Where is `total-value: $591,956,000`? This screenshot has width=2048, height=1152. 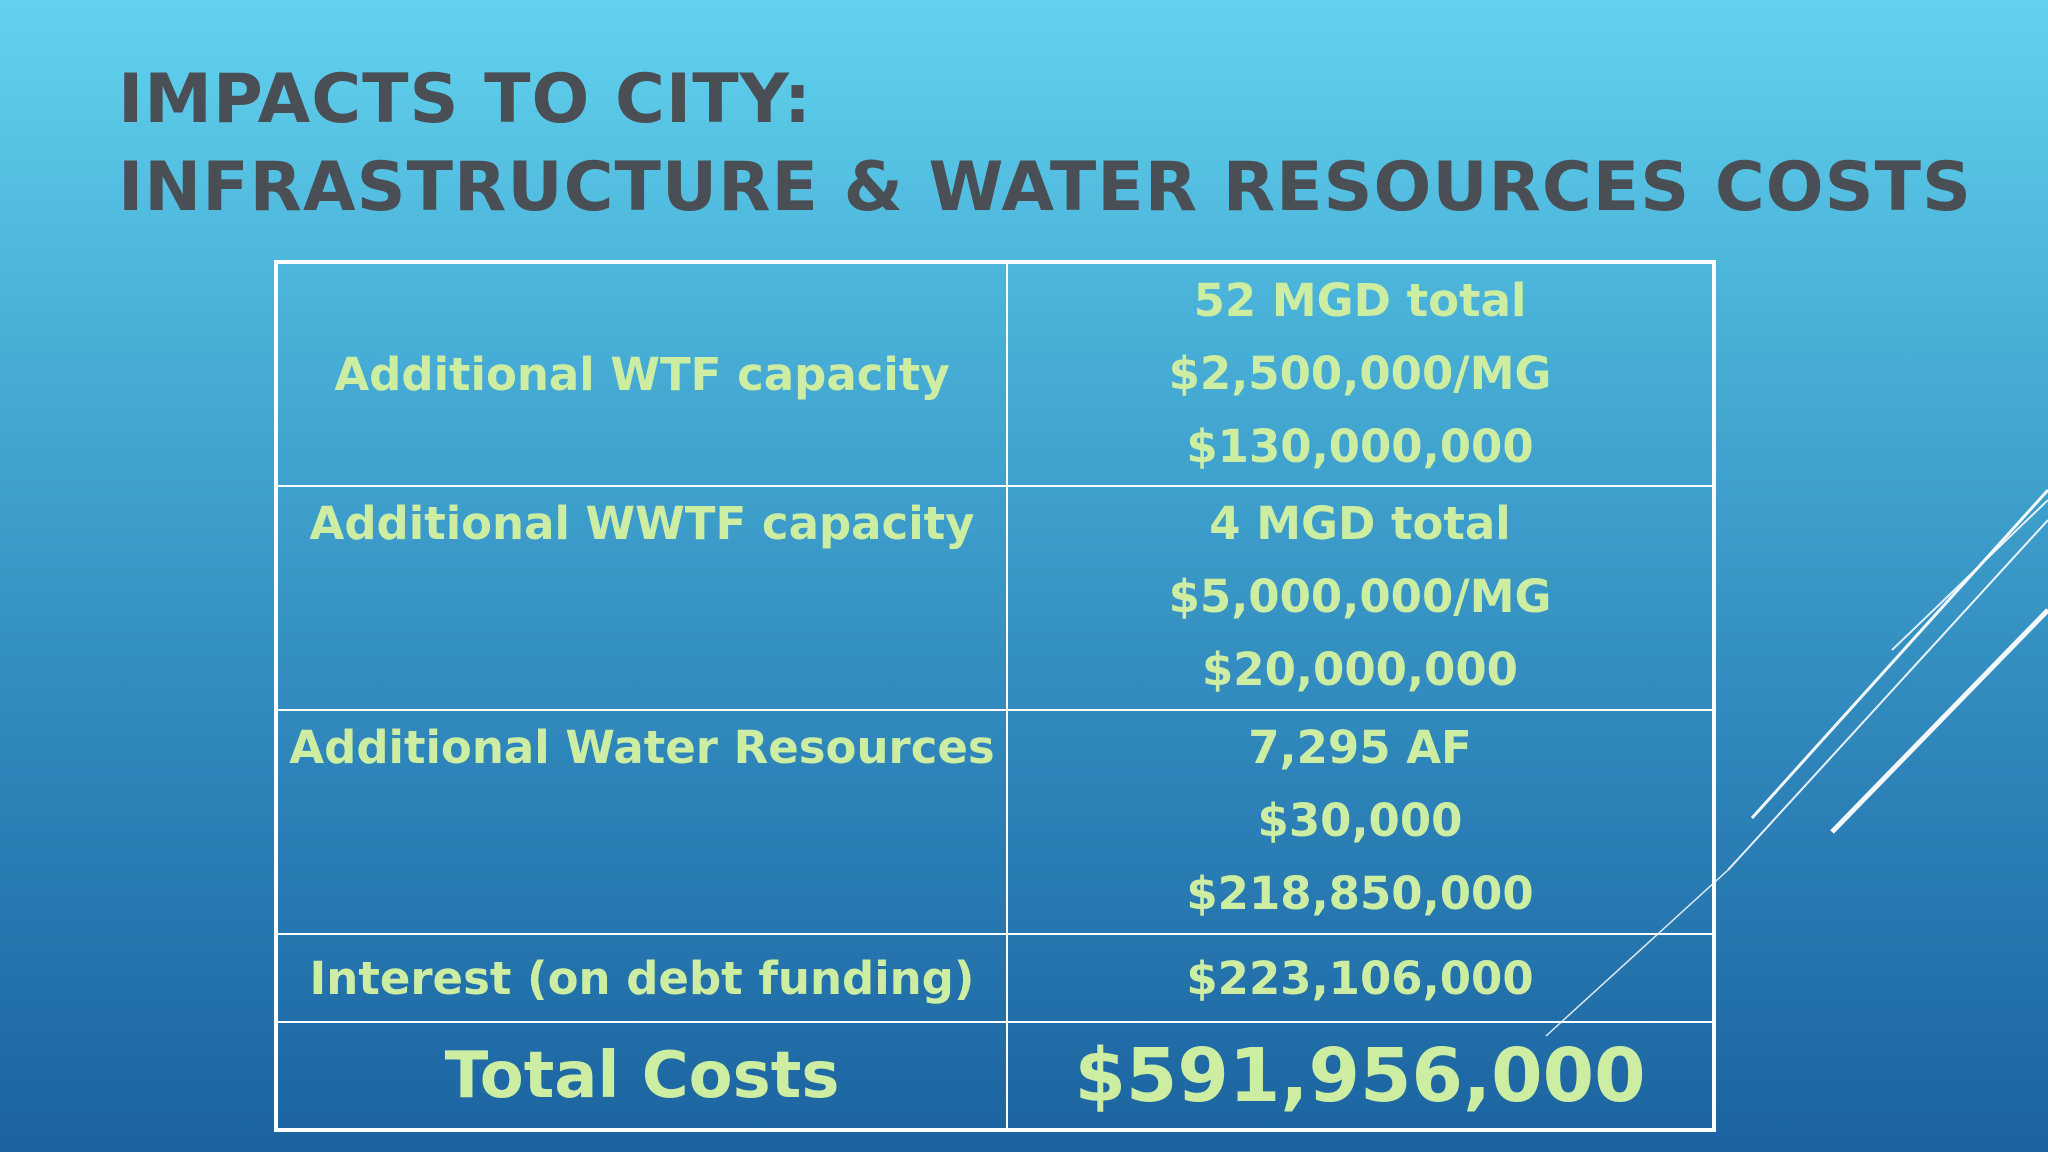
total-value: $591,956,000 is located at coordinates (1360, 1076).